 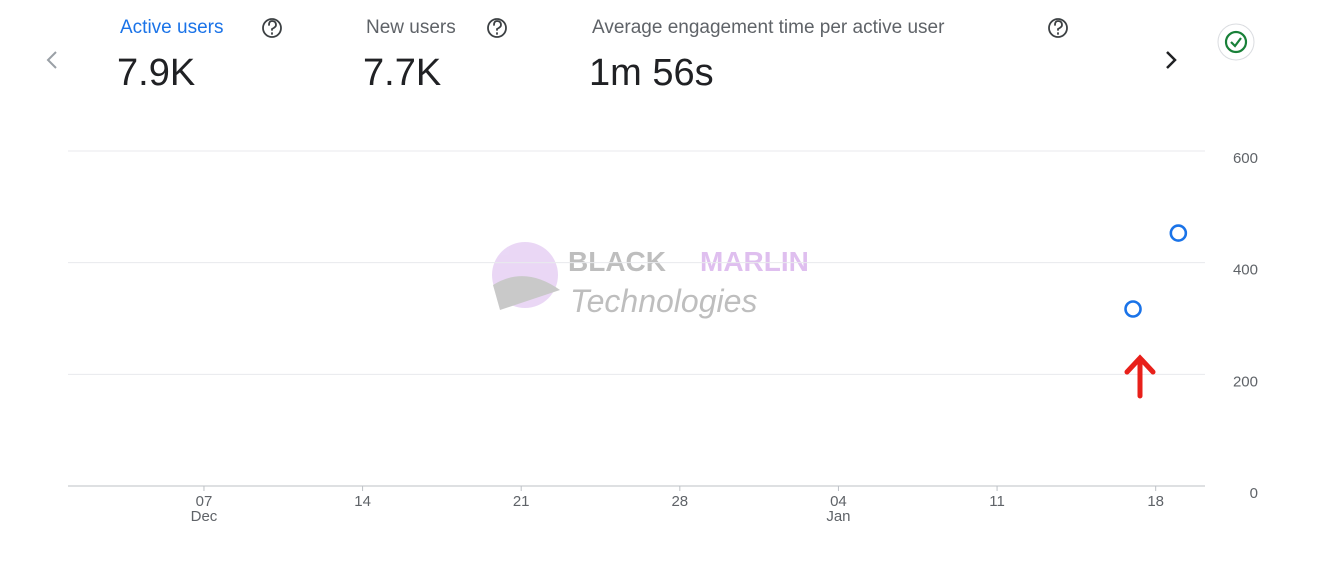 I want to click on y-tick-label: 600, so click(x=1245, y=158).